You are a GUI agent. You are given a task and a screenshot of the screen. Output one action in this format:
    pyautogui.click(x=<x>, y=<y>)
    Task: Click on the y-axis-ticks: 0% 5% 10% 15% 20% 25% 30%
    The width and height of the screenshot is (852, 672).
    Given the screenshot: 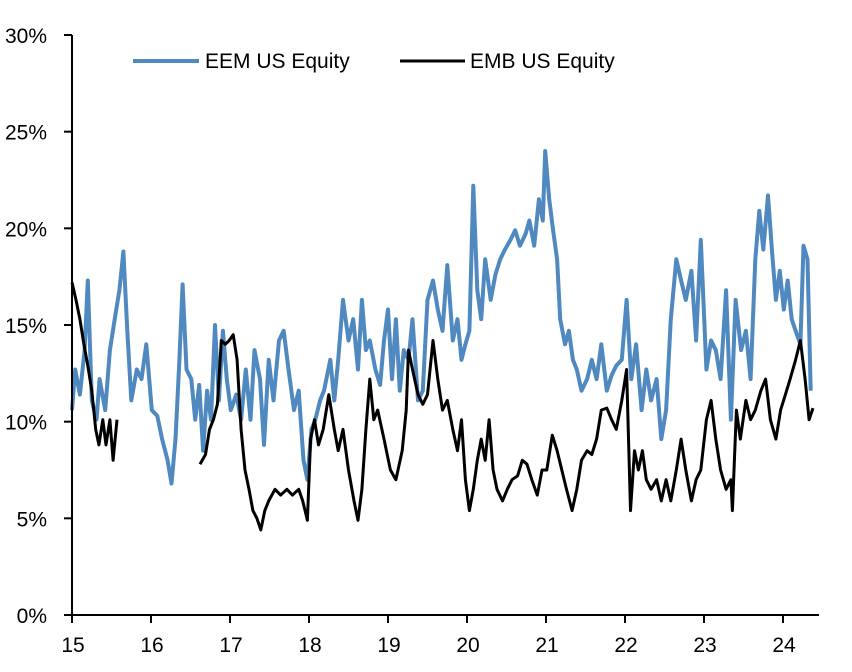 What is the action you would take?
    pyautogui.click(x=38, y=326)
    